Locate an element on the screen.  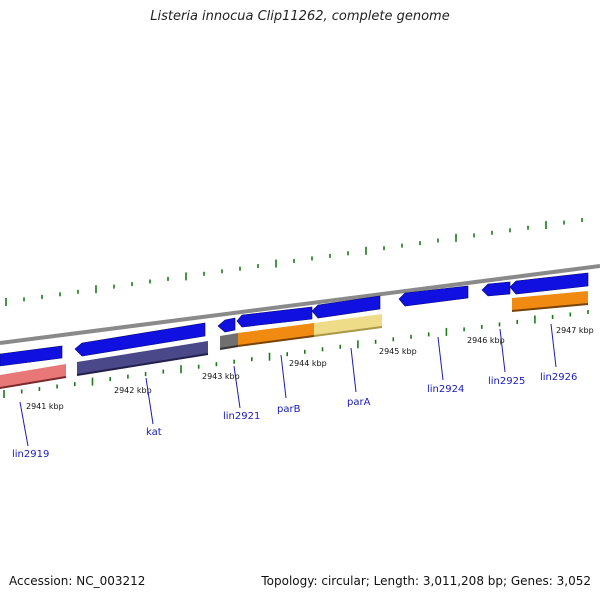
gene-arrow-lin2919 is located at coordinates (31, 356).